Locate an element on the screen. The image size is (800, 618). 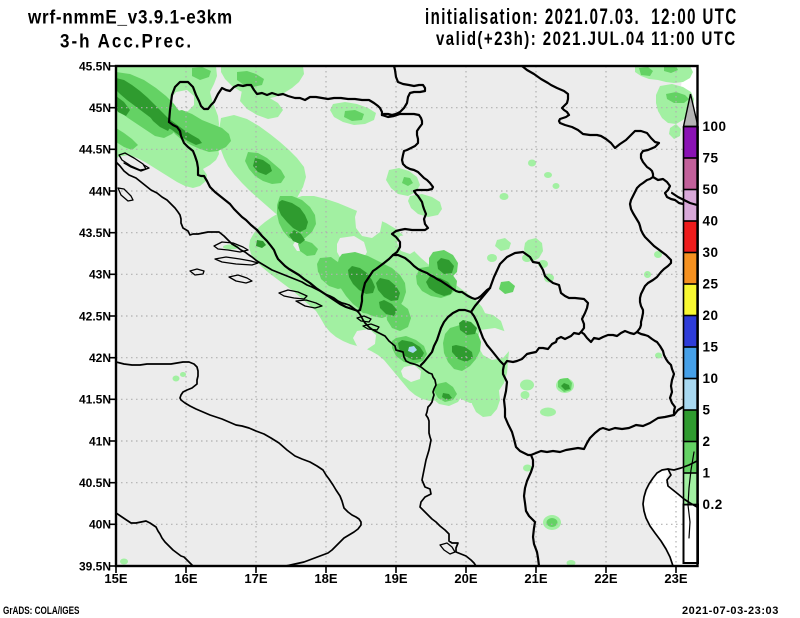
svg-text: 22E is located at coordinates (605, 578).